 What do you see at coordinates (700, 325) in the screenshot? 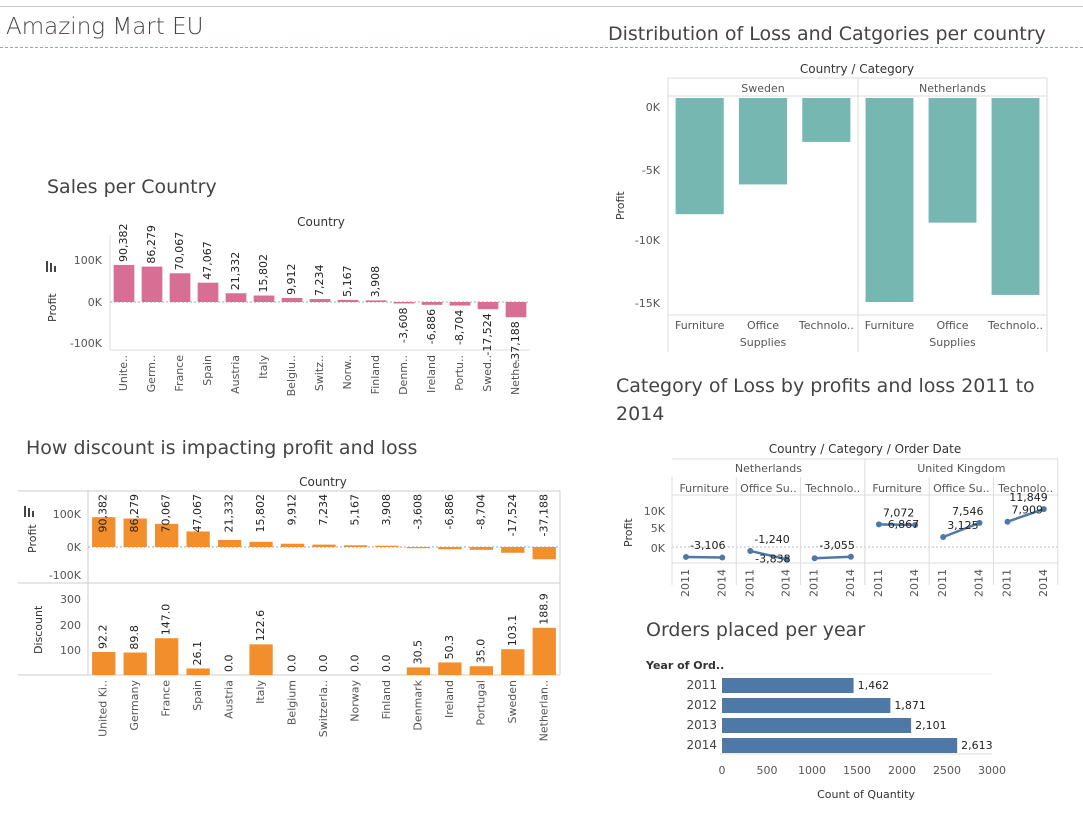
I see `distribution-x-tick: Furniture` at bounding box center [700, 325].